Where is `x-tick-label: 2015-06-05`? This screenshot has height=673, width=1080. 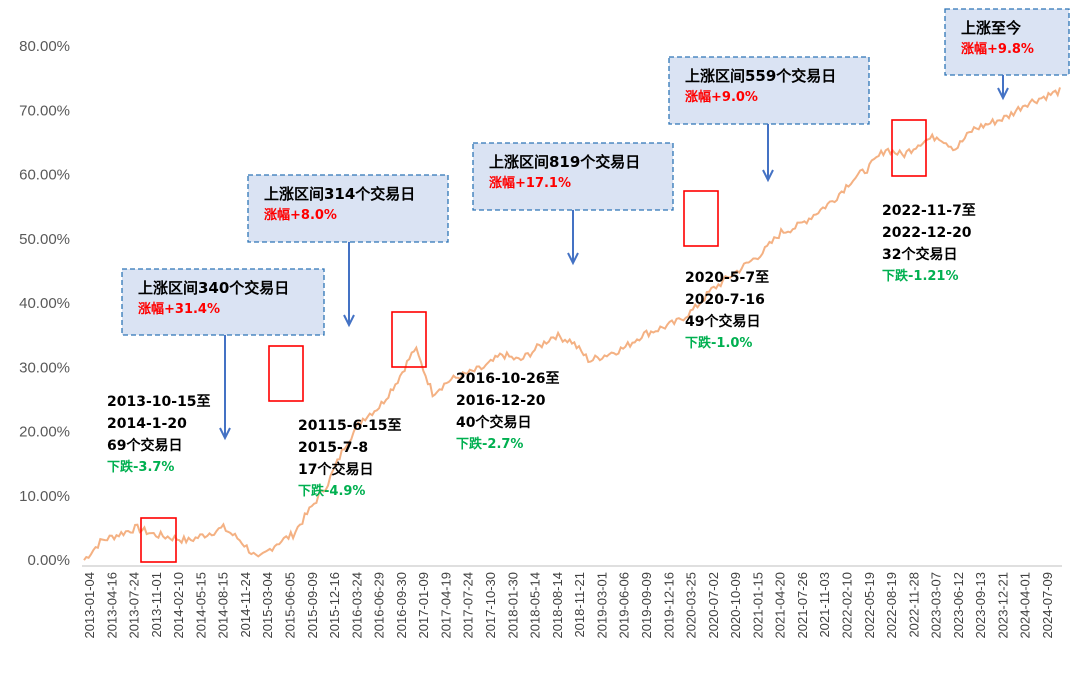 x-tick-label: 2015-06-05 is located at coordinates (290, 605).